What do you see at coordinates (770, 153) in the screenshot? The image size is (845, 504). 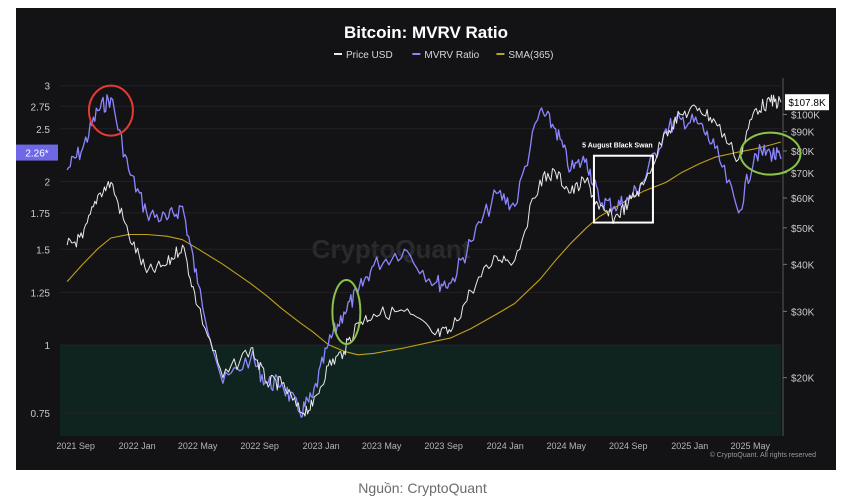 I see `current-circle` at bounding box center [770, 153].